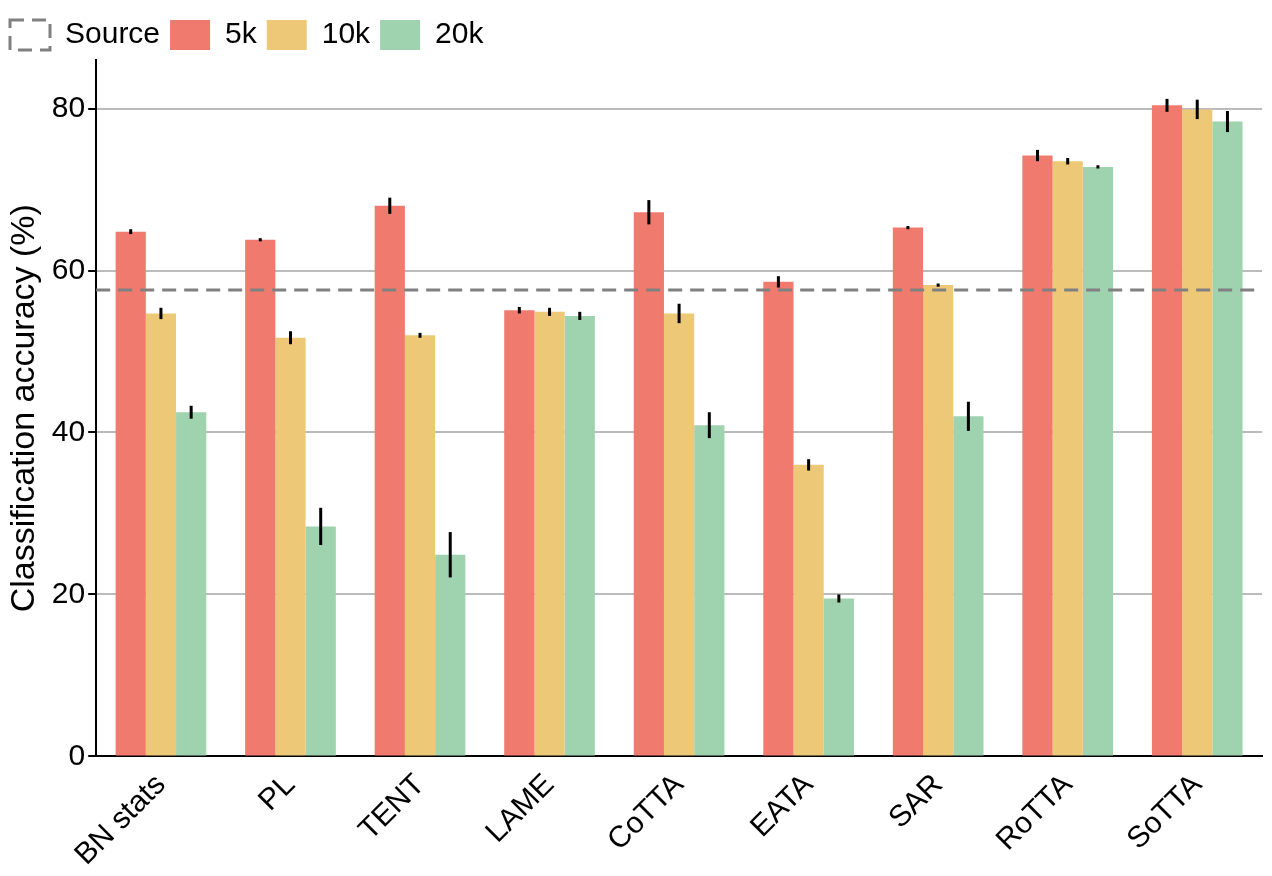  Describe the element at coordinates (68, 106) in the screenshot. I see `y-tick-label: 80` at that location.